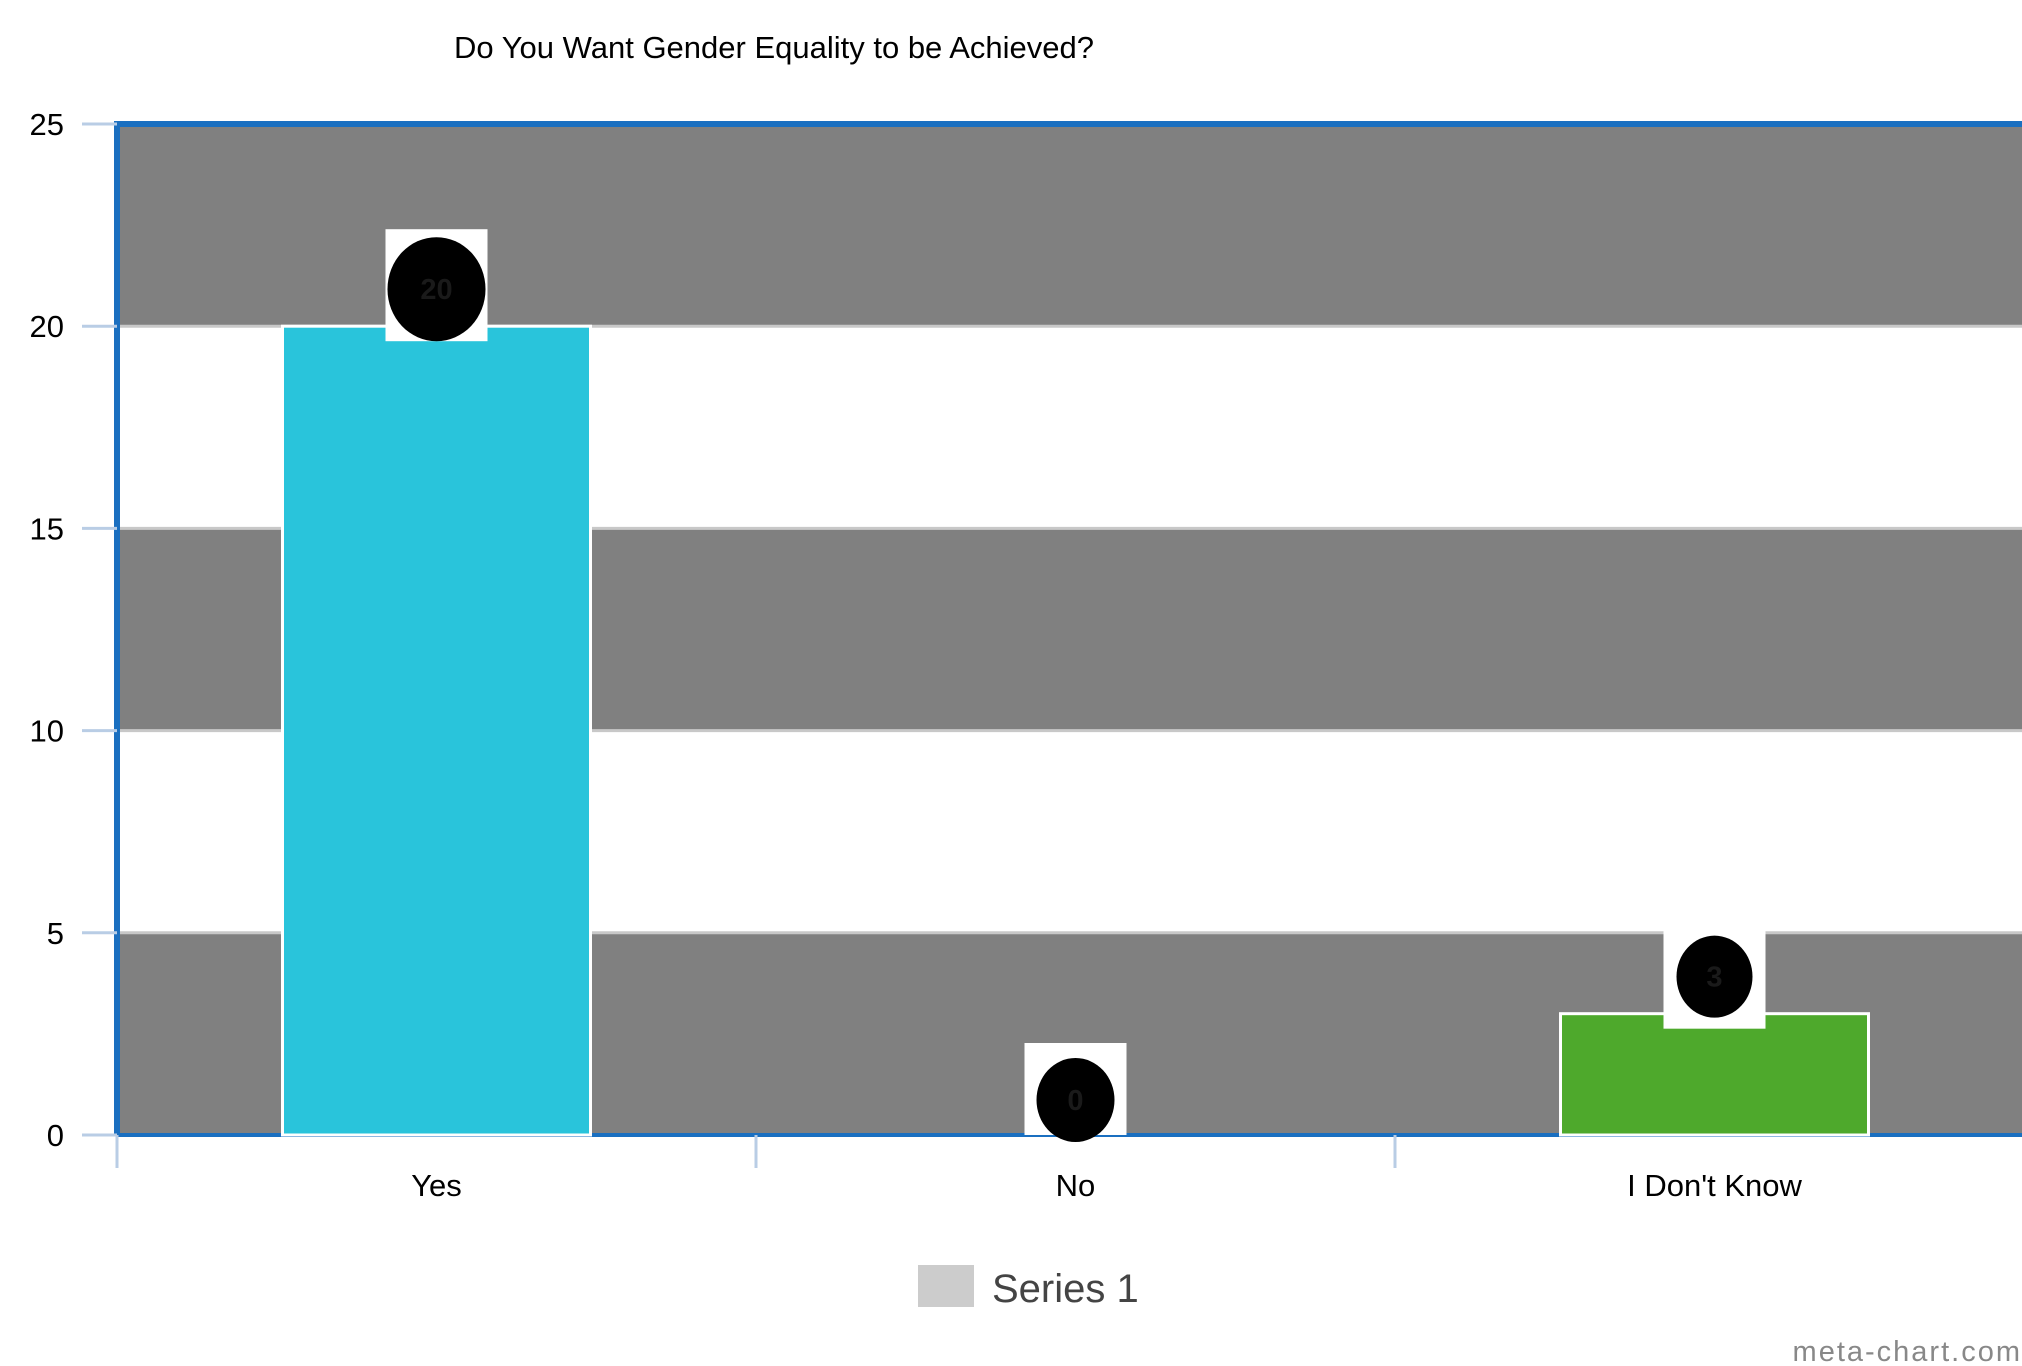 The height and width of the screenshot is (1366, 2022). Describe the element at coordinates (47, 326) in the screenshot. I see `y-tick-label: 20` at that location.